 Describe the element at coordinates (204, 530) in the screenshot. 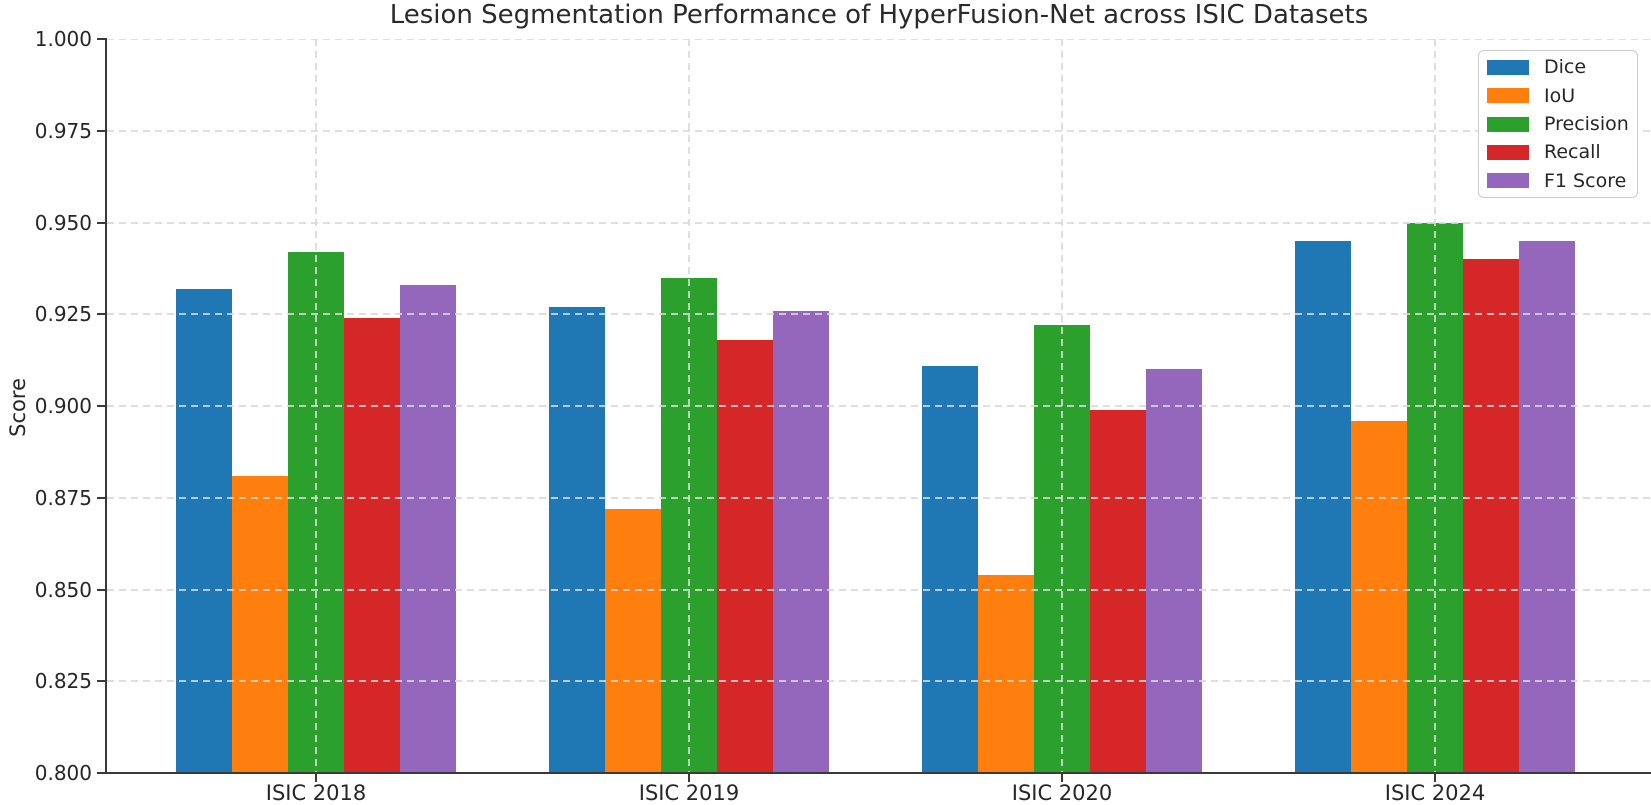

I see `bar-dice-isic-2018` at that location.